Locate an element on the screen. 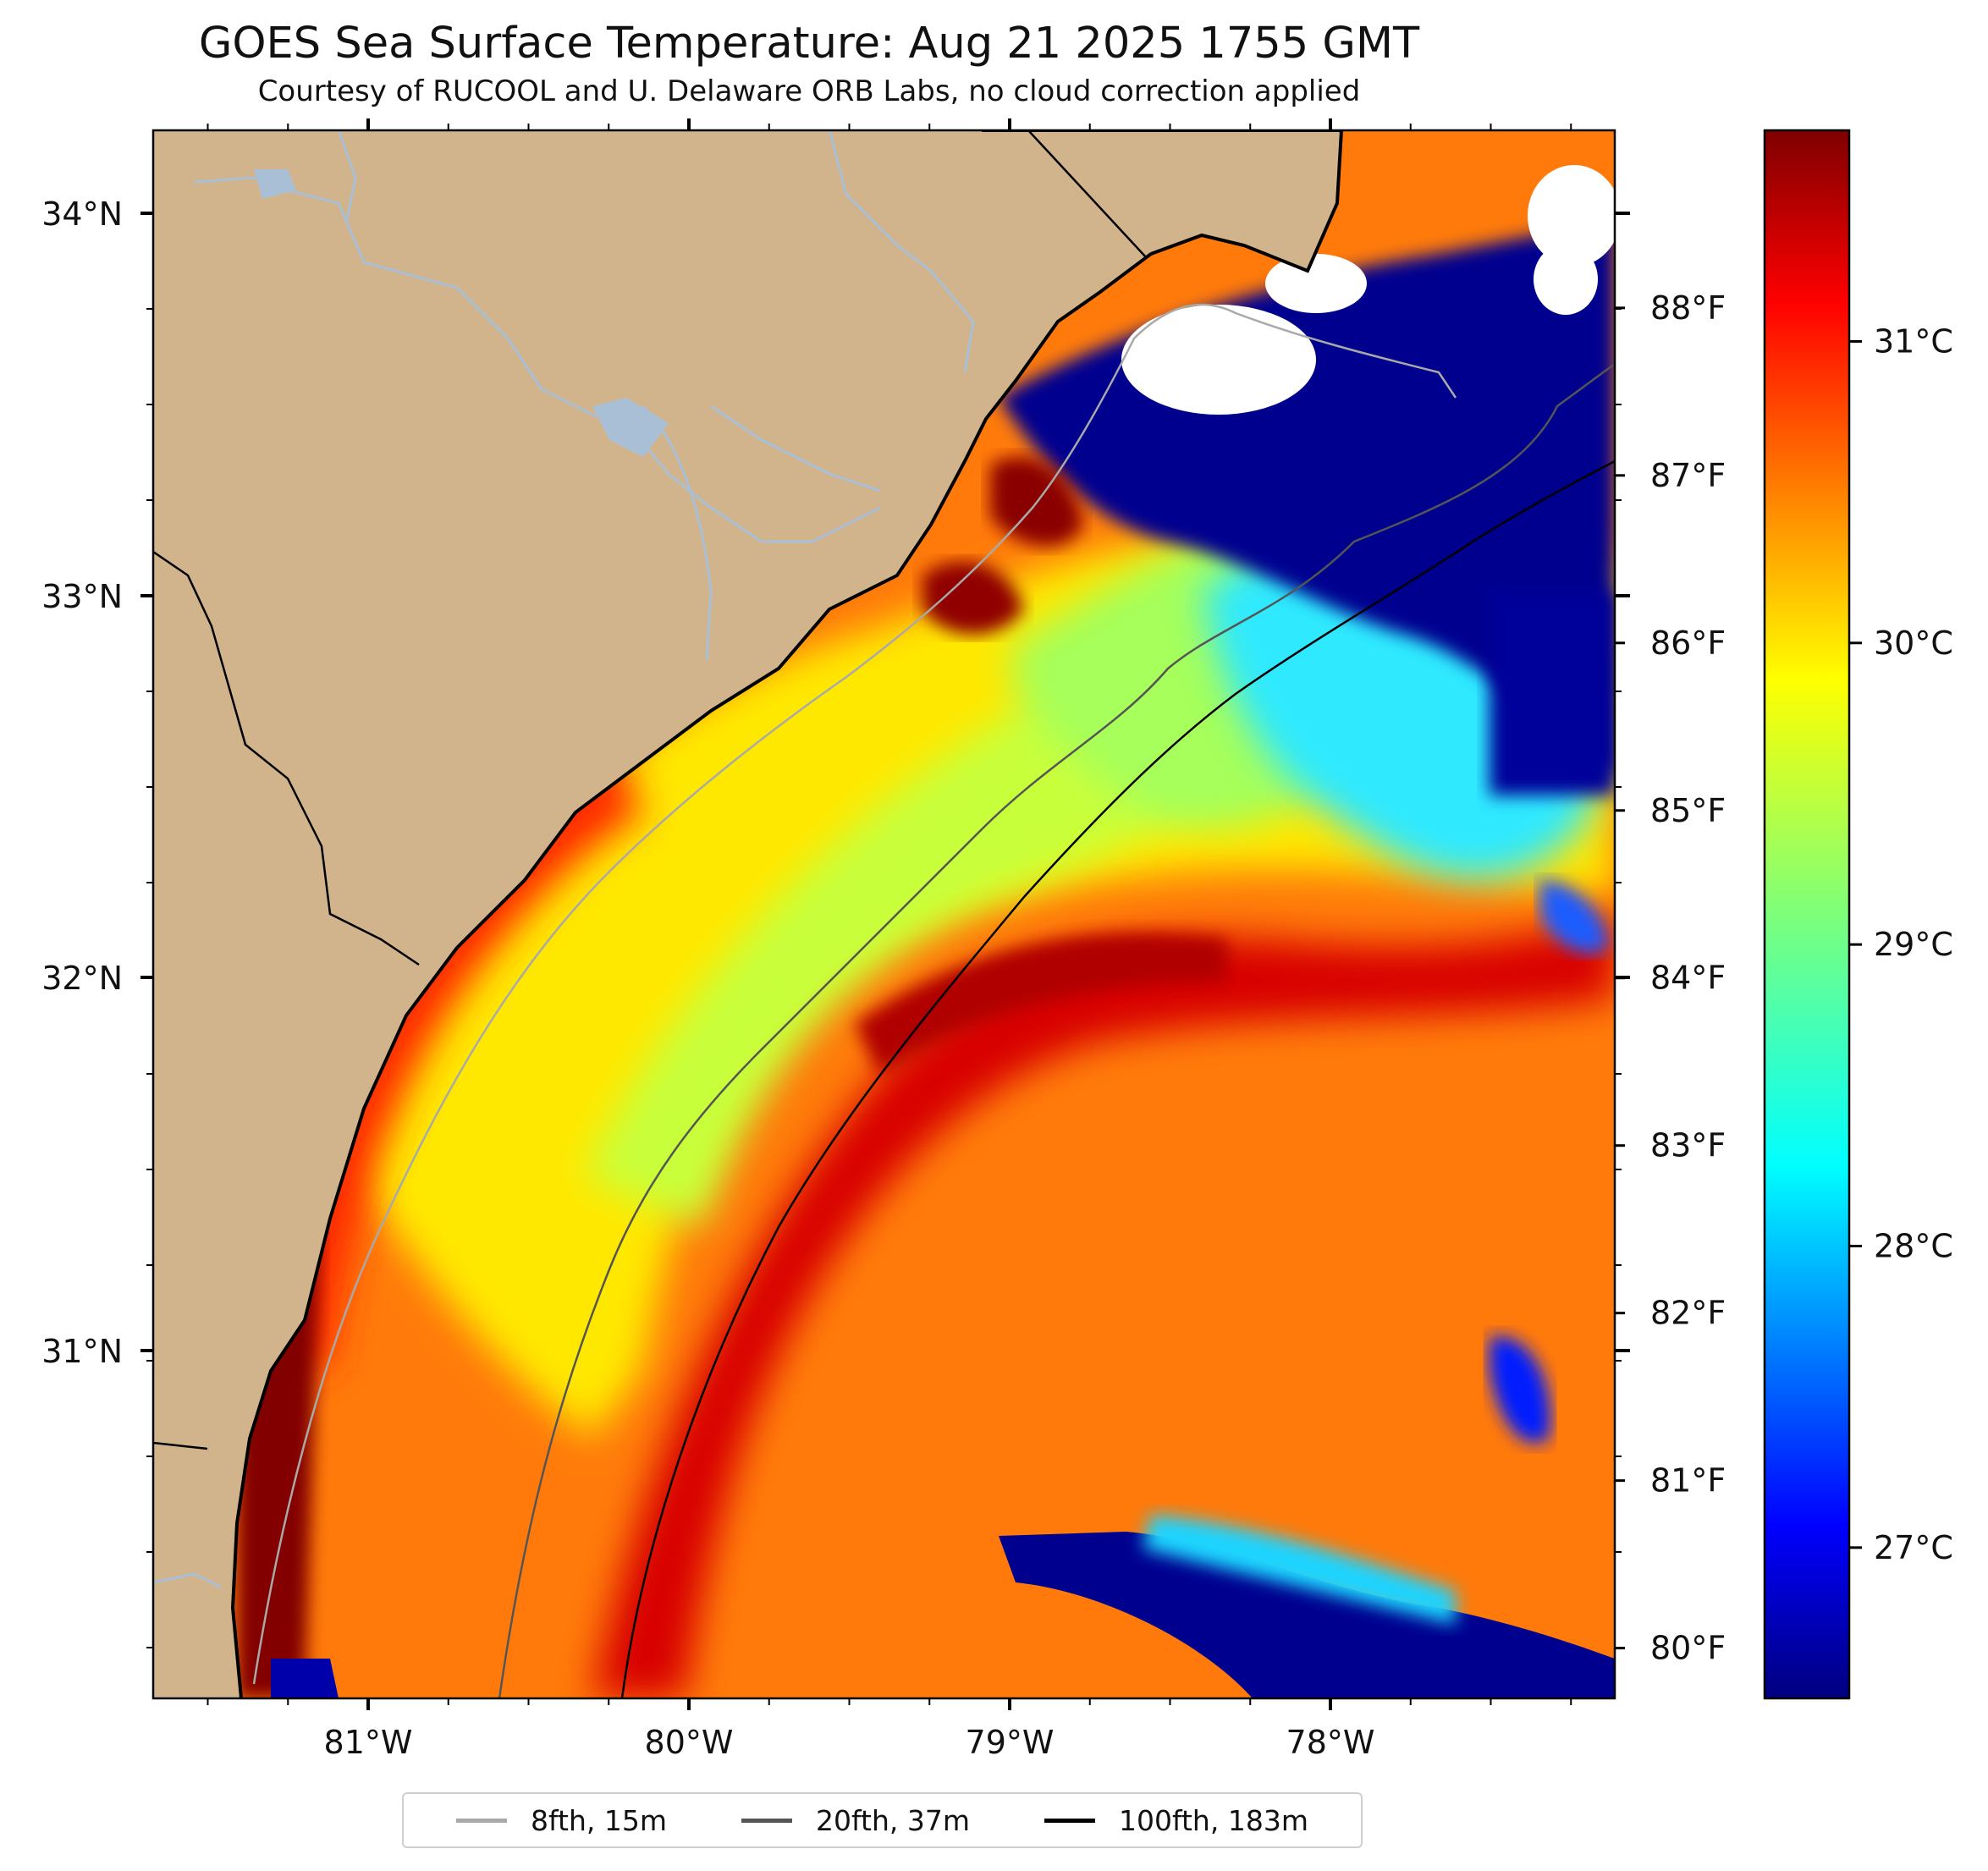 The height and width of the screenshot is (1871, 1988). celsius-axis: 31°C 30°C 29°C 28°C 27°C is located at coordinates (1901, 944).